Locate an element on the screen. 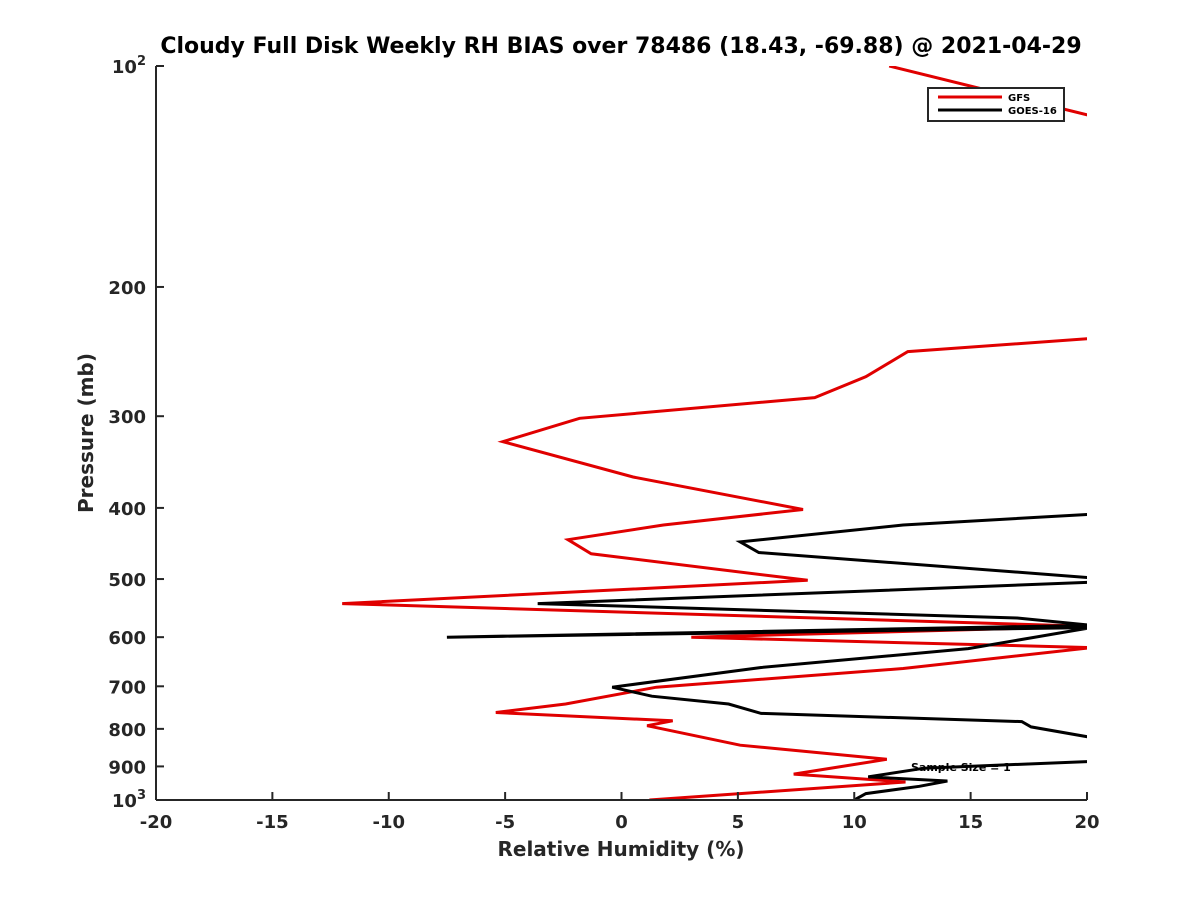 Image resolution: width=1200 pixels, height=904 pixels. x-tick-label: 15 is located at coordinates (970, 822).